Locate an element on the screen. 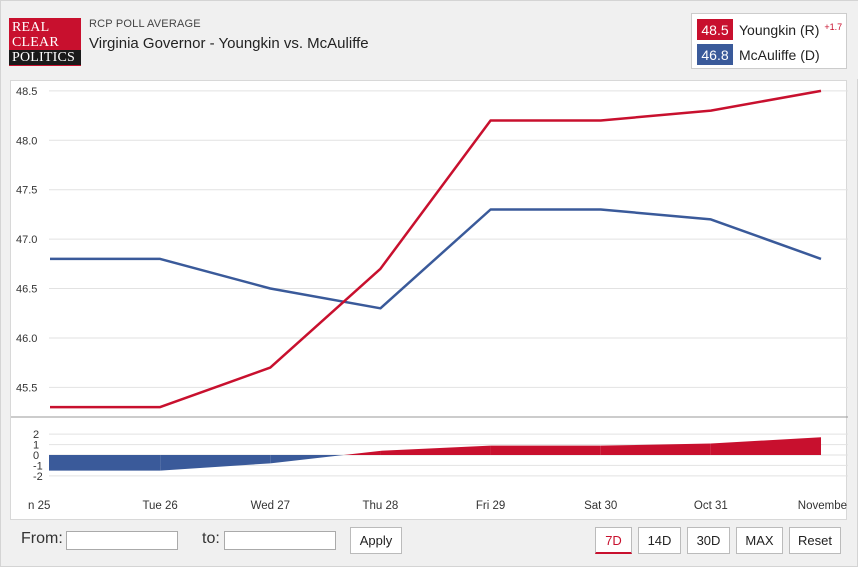  x-tick-label: Fri 29 is located at coordinates (490, 506).